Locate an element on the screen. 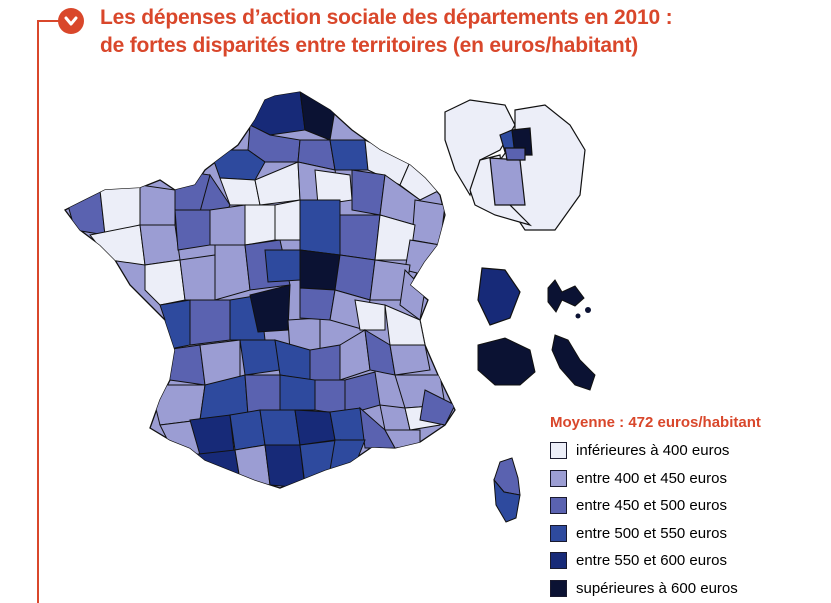 This screenshot has width=831, height=603. legend-title: Moyenne : 472 euros/habitant is located at coordinates (655, 422).